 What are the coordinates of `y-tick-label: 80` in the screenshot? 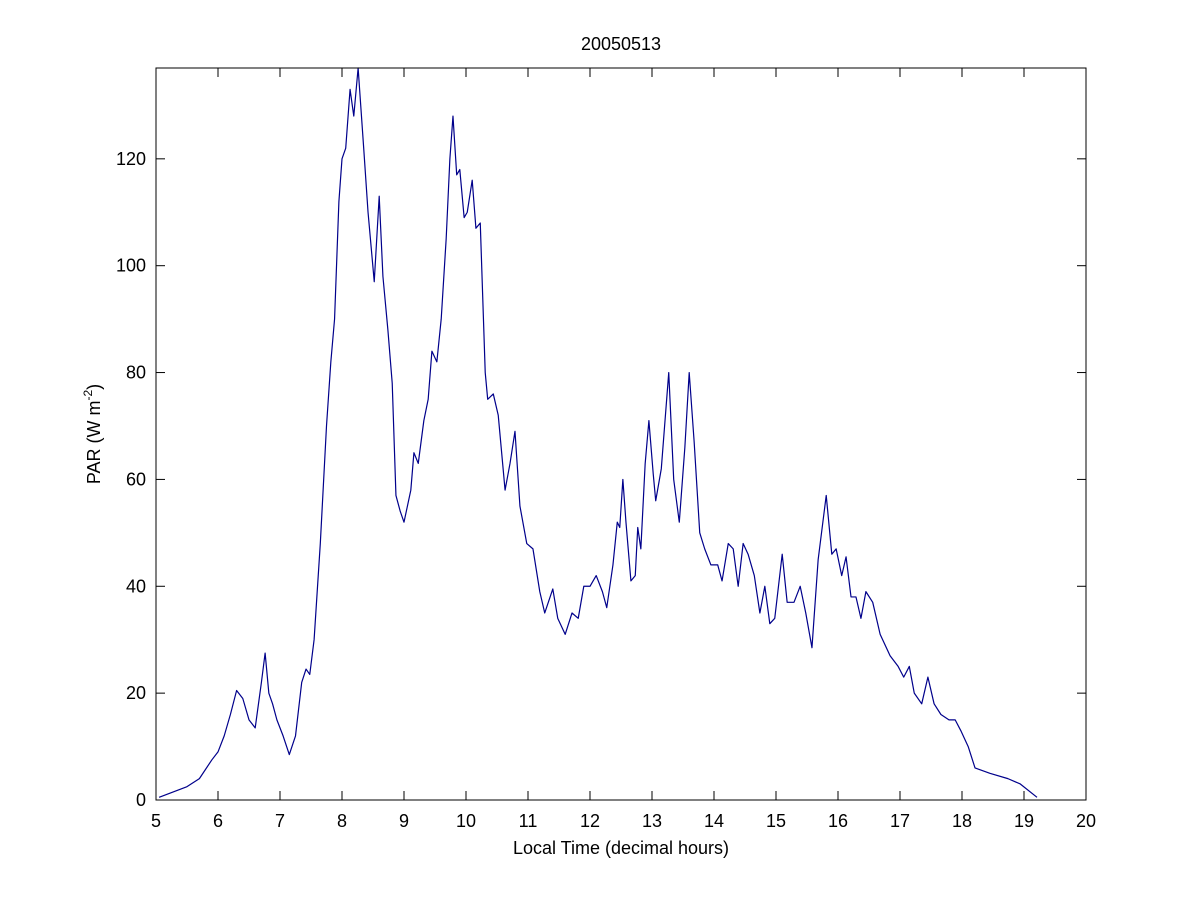 It's located at (136, 373).